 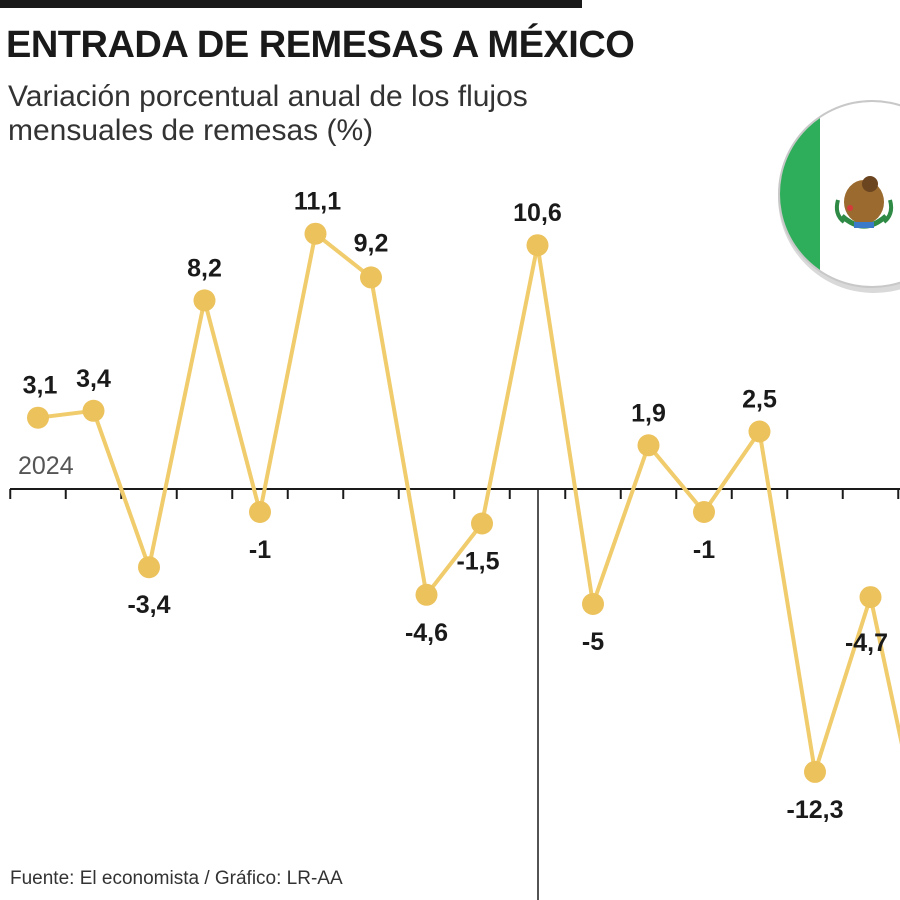 I want to click on data-label: -3,4, so click(x=148, y=605).